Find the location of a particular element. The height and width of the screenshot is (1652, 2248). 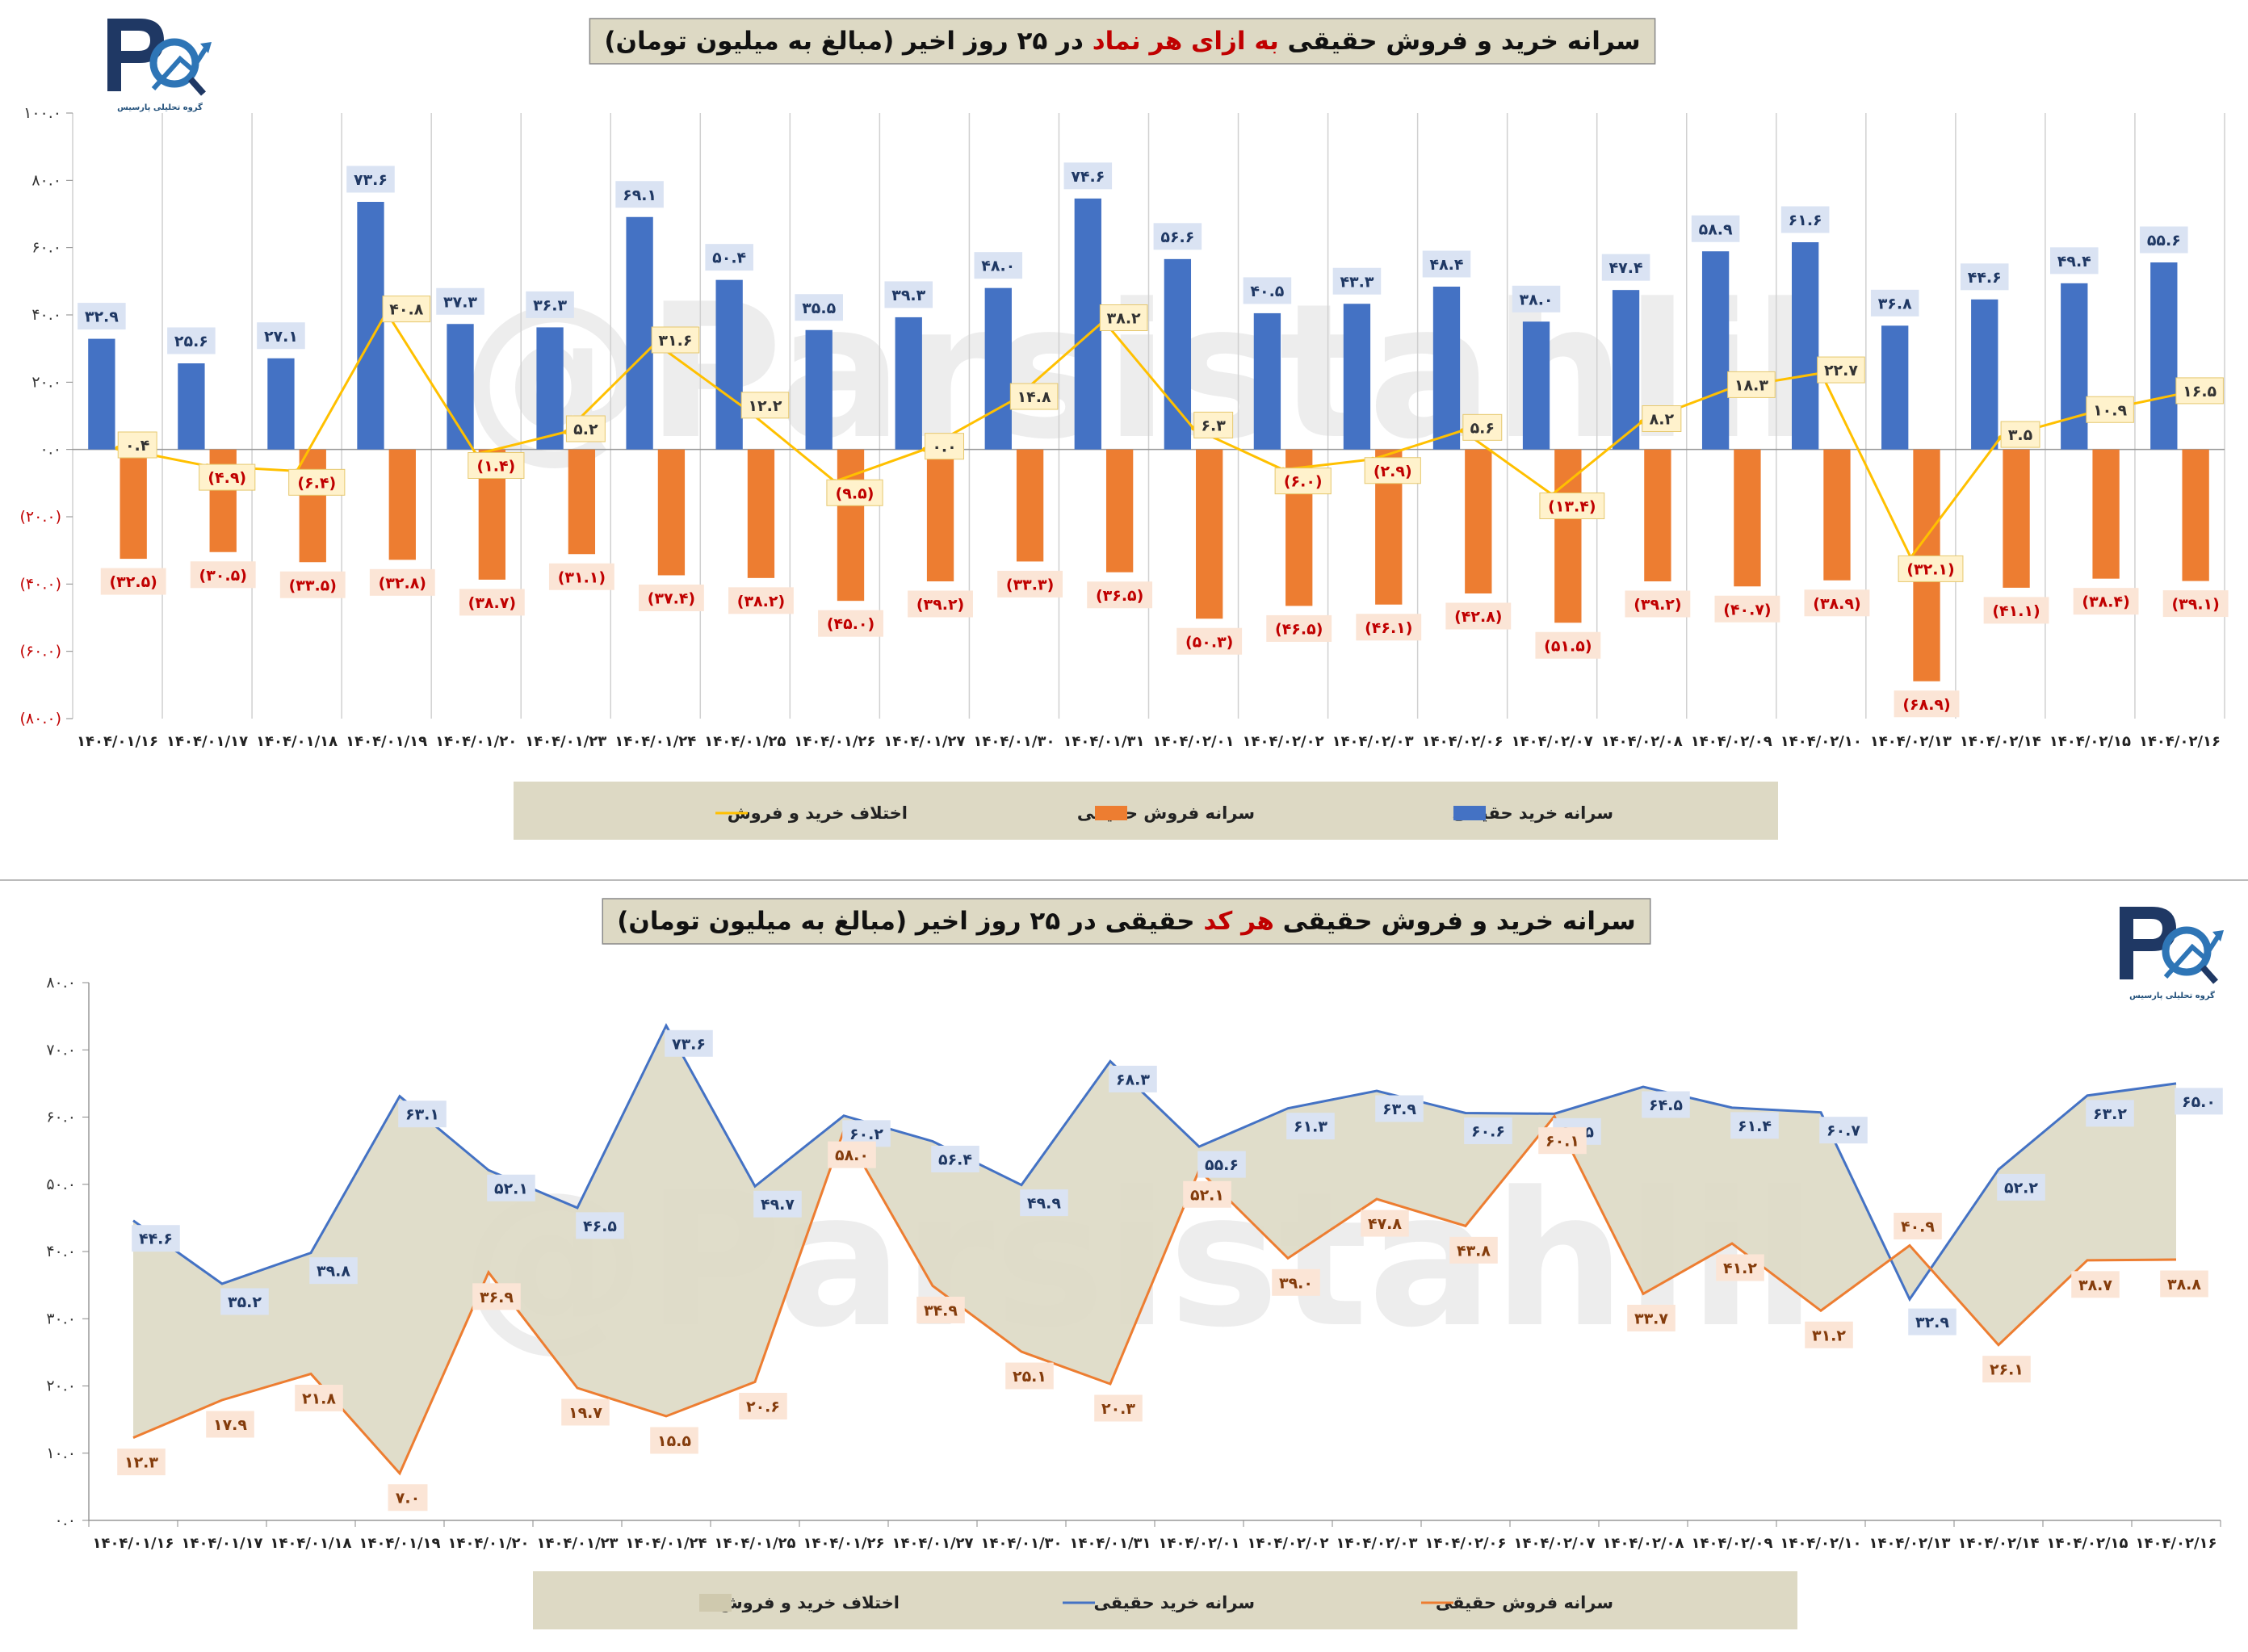

x-tick-label: ۱۴۰۴/۰۱/۲۰ is located at coordinates (476, 741).